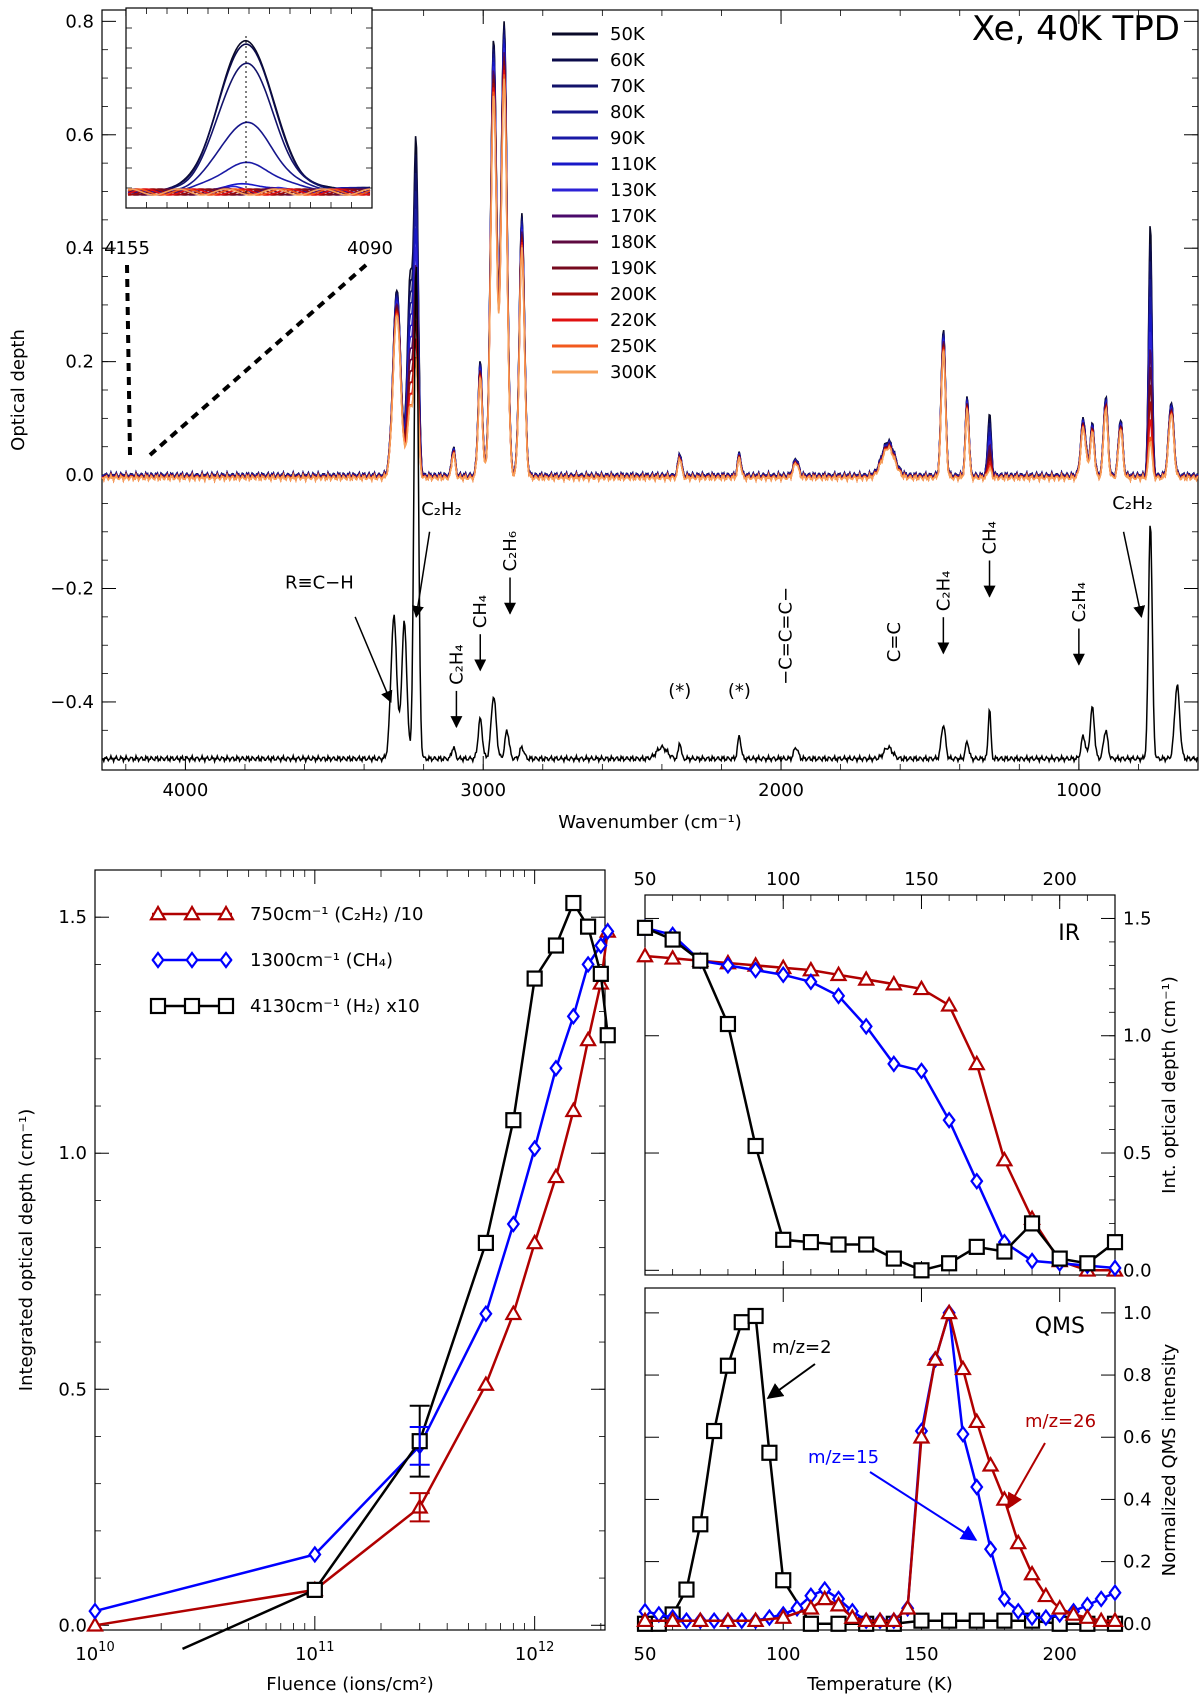 This screenshot has width=1200, height=1699. Describe the element at coordinates (249, 108) in the screenshot. I see `inset-frame` at that location.